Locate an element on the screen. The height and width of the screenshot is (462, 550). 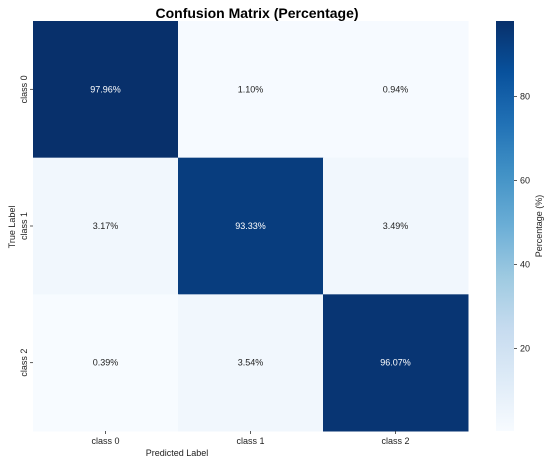
y-tick-label-0: class 0 is located at coordinates (24, 89).